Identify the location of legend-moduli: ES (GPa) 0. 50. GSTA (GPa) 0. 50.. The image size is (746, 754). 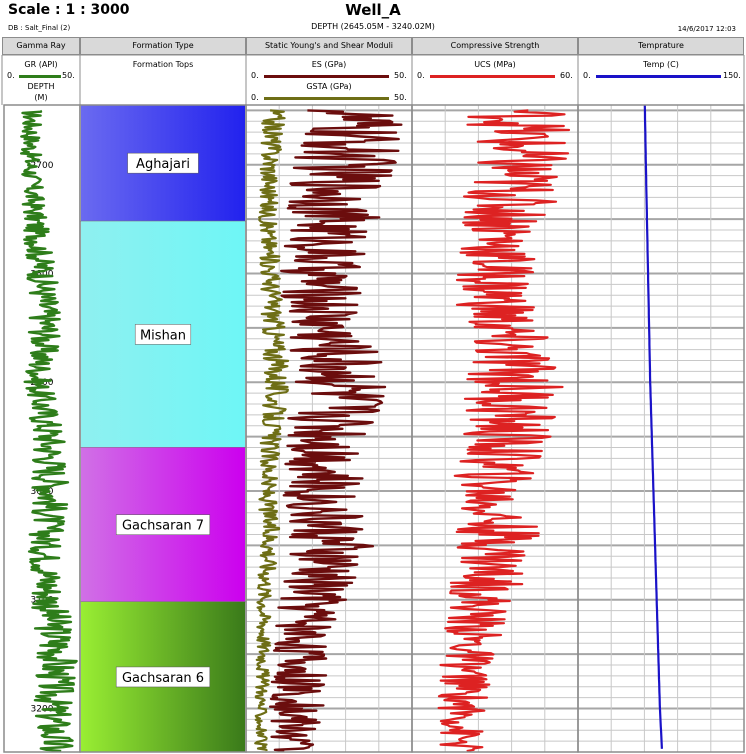
(329, 80).